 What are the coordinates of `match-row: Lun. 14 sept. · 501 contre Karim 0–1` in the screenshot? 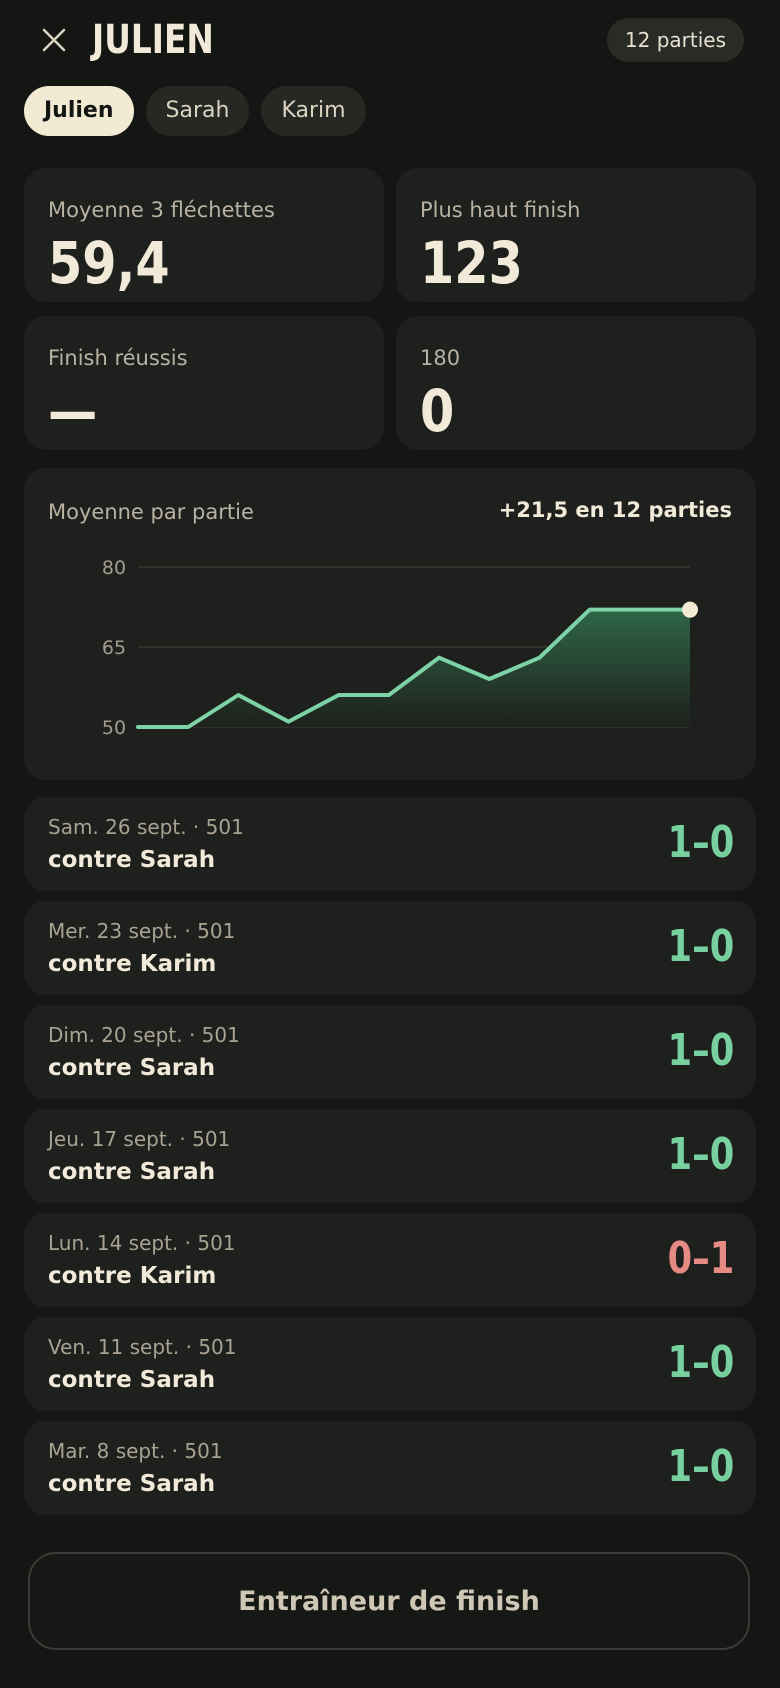 It's located at (390, 1260).